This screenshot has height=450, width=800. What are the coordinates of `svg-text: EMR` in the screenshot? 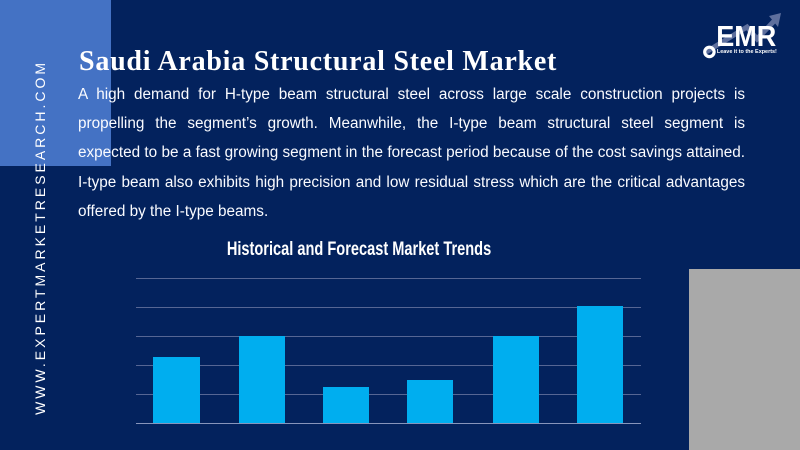 It's located at (746, 37).